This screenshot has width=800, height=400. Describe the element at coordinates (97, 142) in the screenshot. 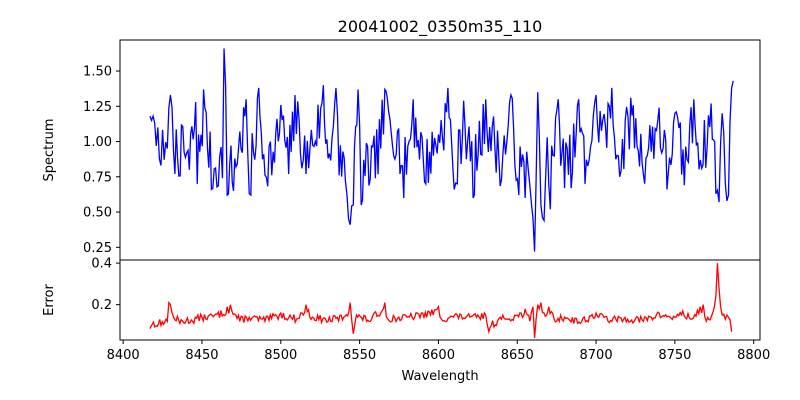

I see `spectrum-y-tick-label: 1.00` at that location.